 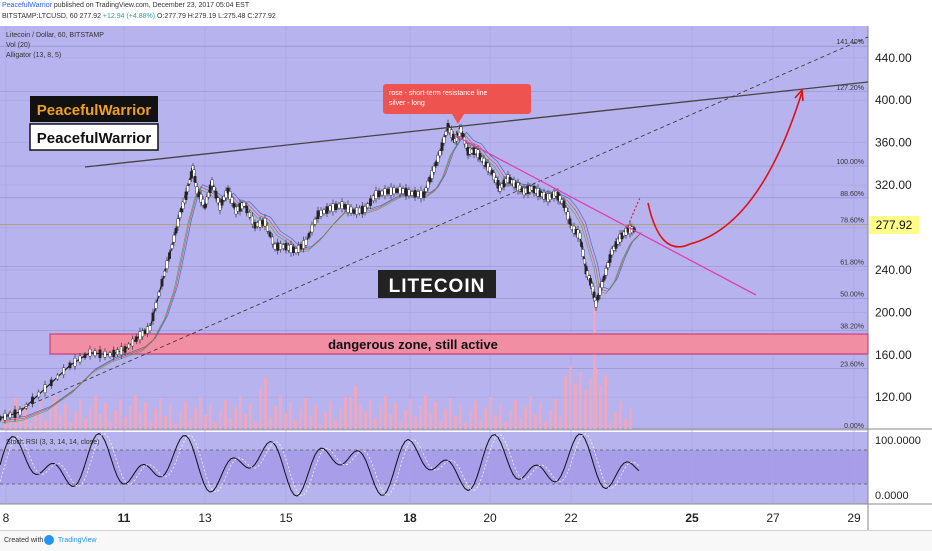 What do you see at coordinates (434, 467) in the screenshot?
I see `stoch-band` at bounding box center [434, 467].